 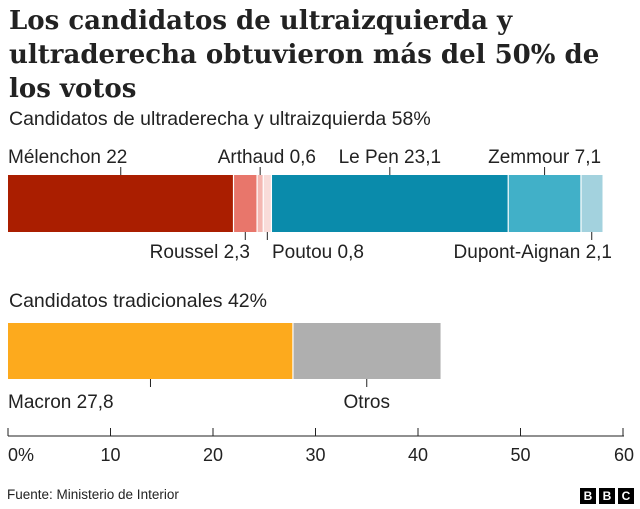 What do you see at coordinates (245, 203) in the screenshot?
I see `bar-segment-roussel` at bounding box center [245, 203].